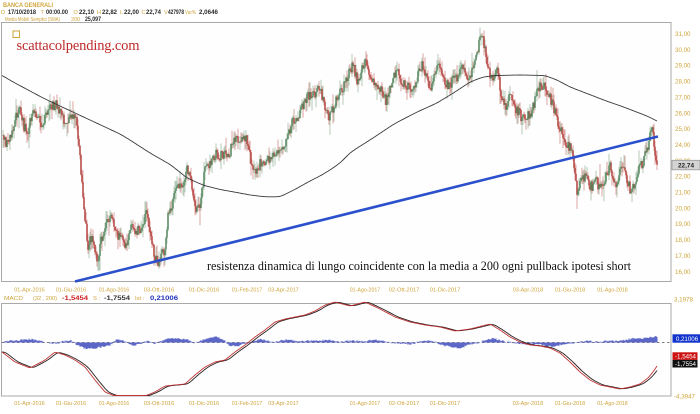 This screenshot has width=700, height=414. I want to click on svg-text: scattacolpending.com, so click(79, 46).